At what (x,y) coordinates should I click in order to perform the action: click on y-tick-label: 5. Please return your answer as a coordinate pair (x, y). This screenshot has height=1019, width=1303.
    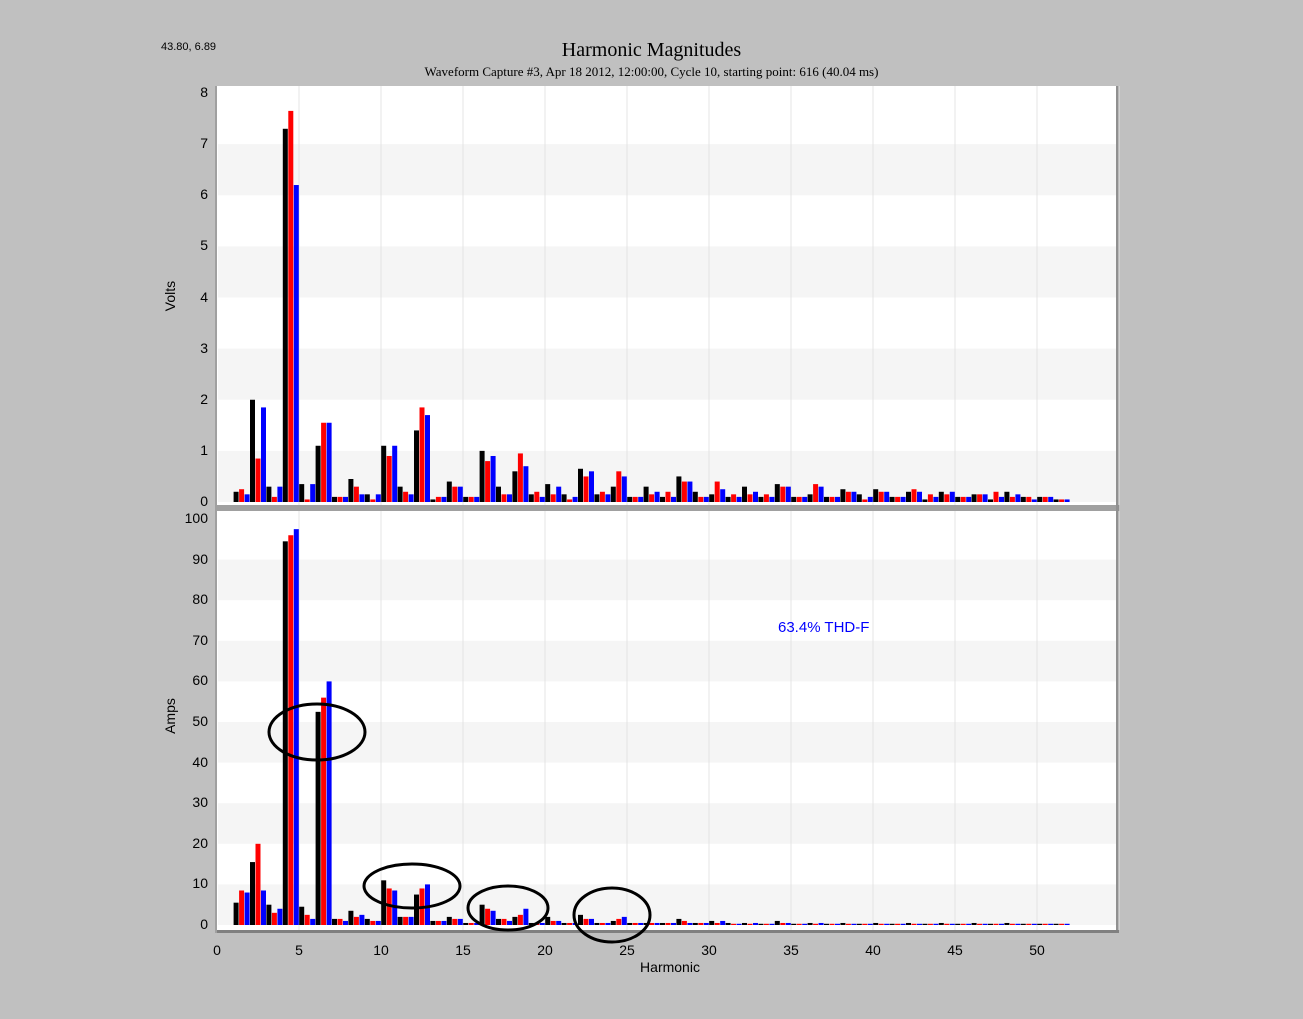
    Looking at the image, I should click on (204, 245).